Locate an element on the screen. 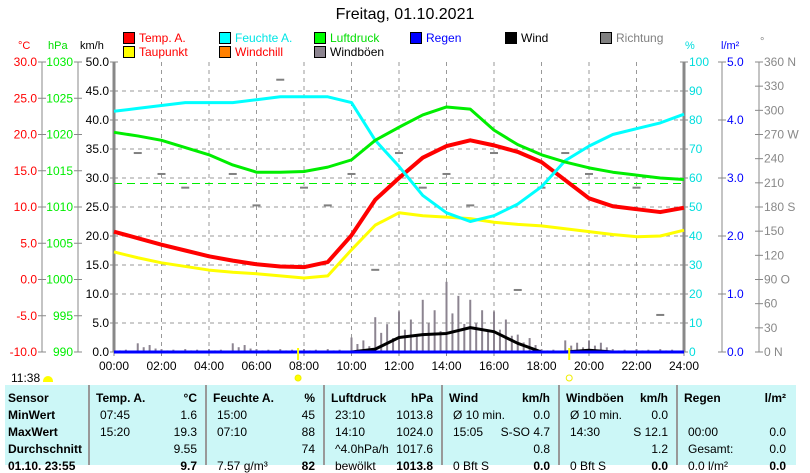 The height and width of the screenshot is (473, 810). cell-time: 14:10 is located at coordinates (350, 432).